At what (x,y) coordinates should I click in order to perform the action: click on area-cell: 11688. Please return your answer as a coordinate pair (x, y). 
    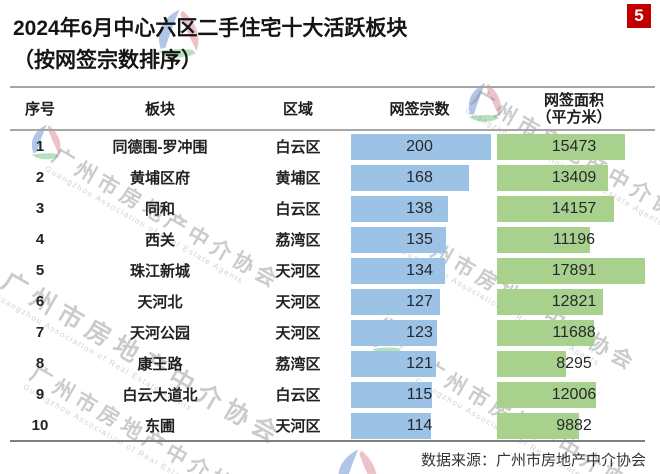
    Looking at the image, I should click on (574, 332).